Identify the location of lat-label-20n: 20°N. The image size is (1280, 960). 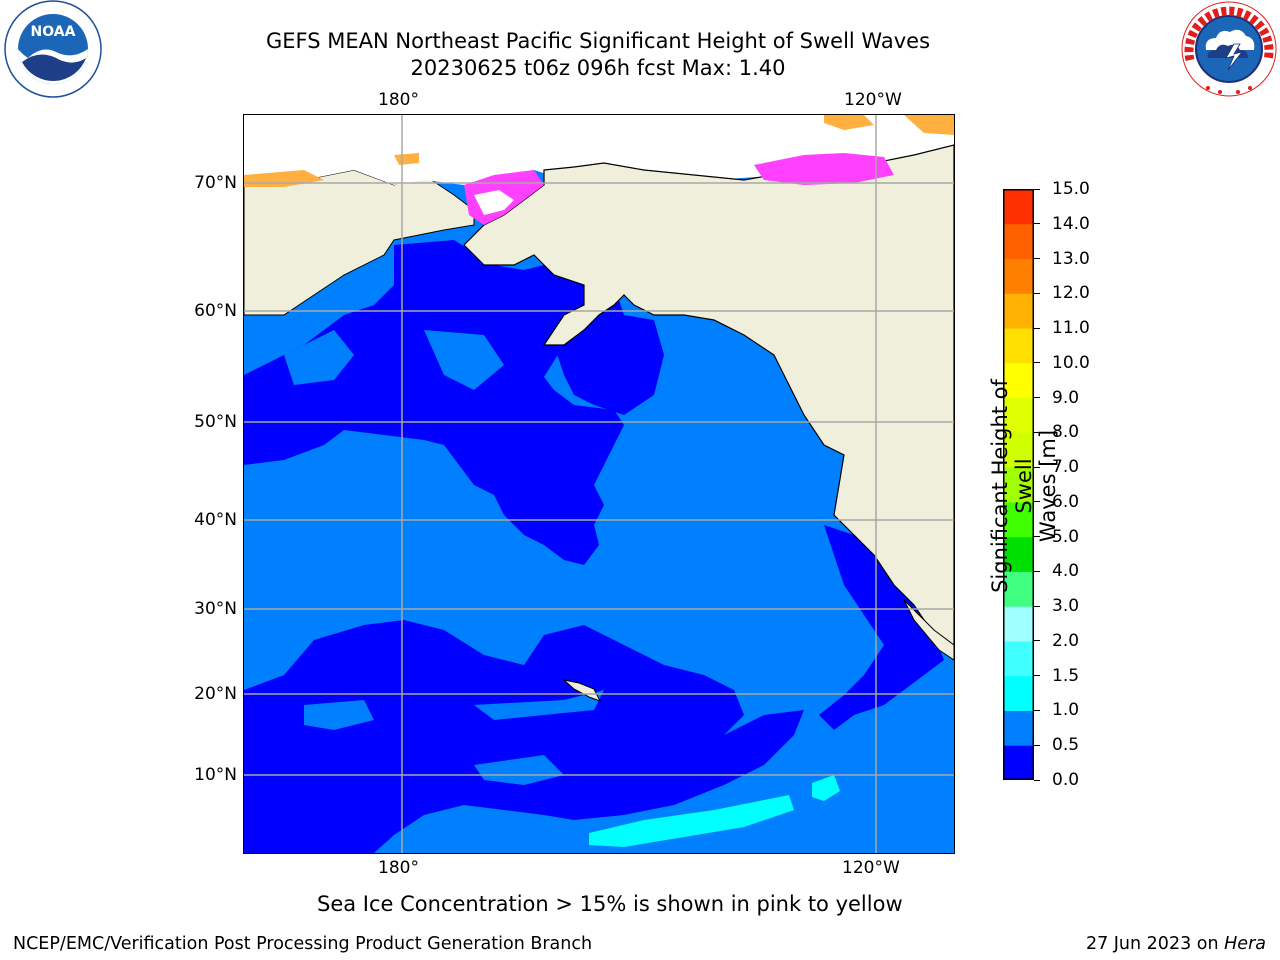
(215, 694).